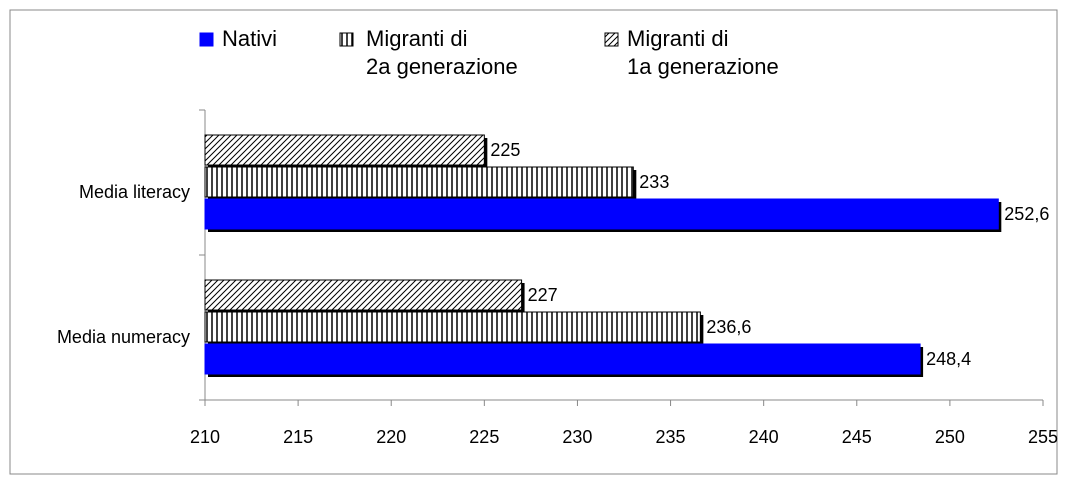 The width and height of the screenshot is (1067, 484). What do you see at coordinates (764, 437) in the screenshot?
I see `x-tick-label: 240` at bounding box center [764, 437].